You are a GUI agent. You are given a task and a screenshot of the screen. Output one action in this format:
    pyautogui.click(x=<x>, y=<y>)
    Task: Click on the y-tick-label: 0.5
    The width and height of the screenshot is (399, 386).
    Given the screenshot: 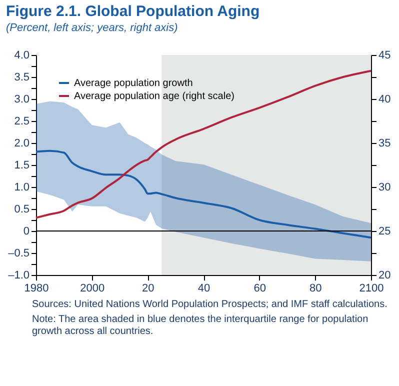 What is the action you would take?
    pyautogui.click(x=22, y=210)
    